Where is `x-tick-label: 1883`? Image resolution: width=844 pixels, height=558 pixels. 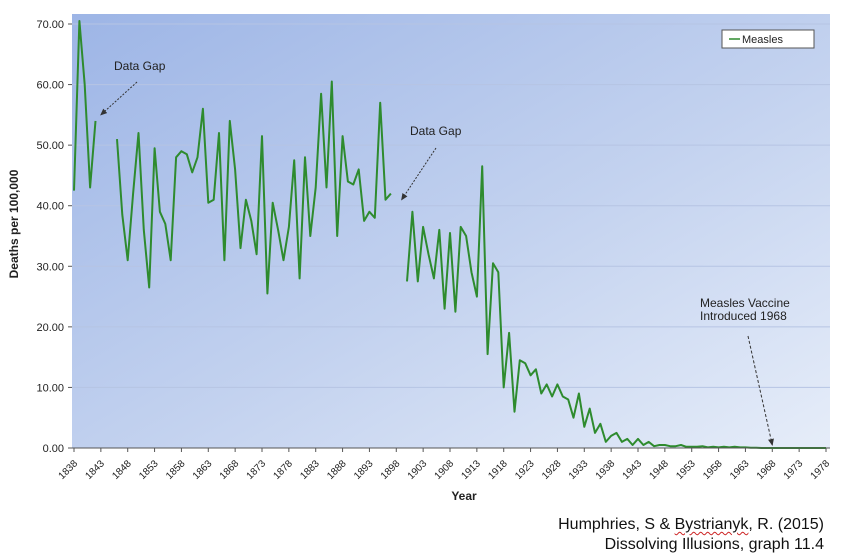
x-tick-label: 1883 is located at coordinates (310, 470).